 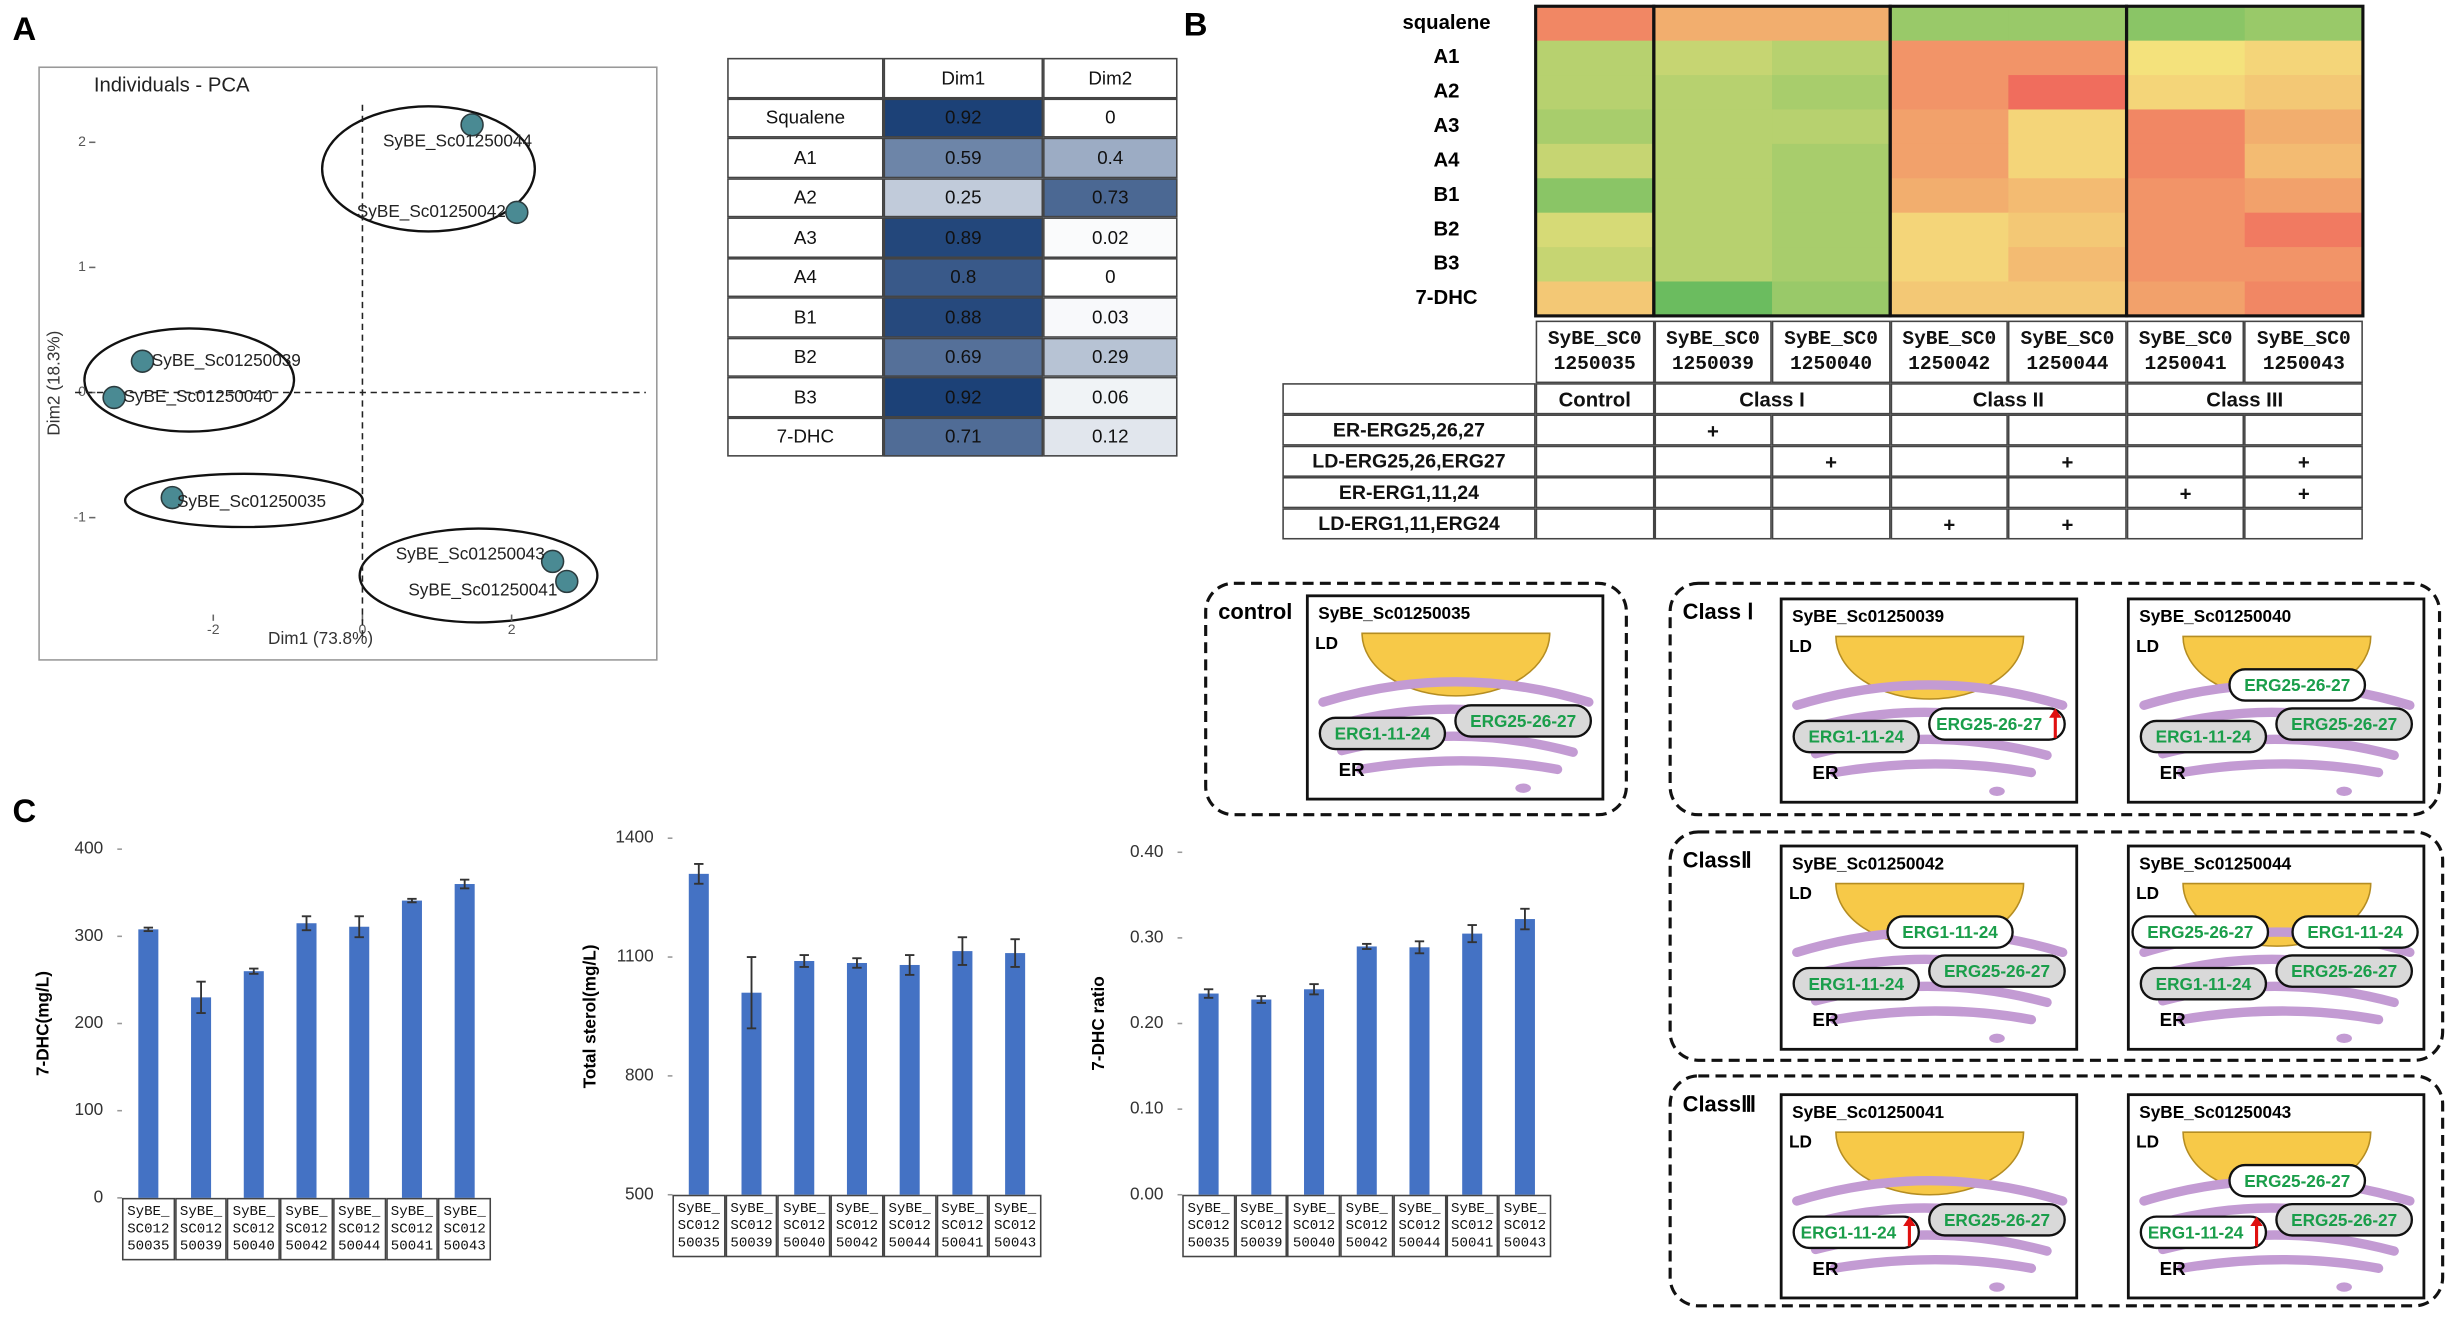 What do you see at coordinates (1110, 436) in the screenshot?
I see `value-cell: 0.12` at bounding box center [1110, 436].